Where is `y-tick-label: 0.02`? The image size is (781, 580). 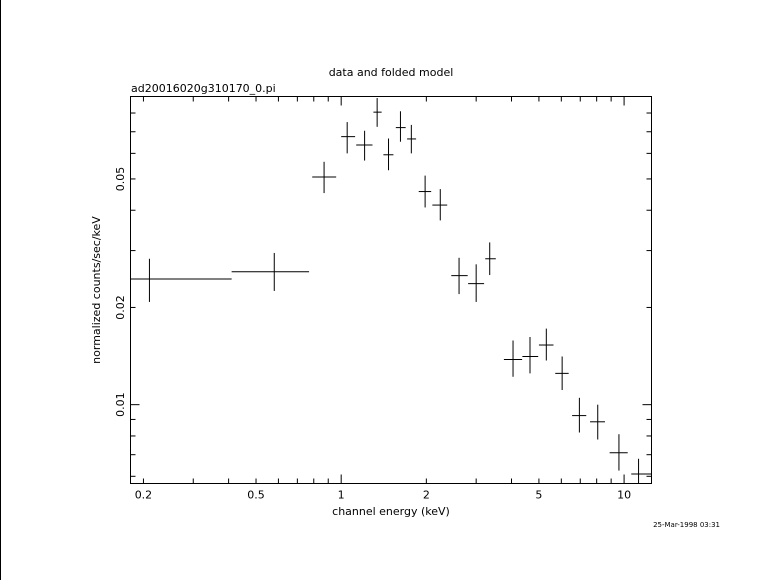 y-tick-label: 0.02 is located at coordinates (120, 307).